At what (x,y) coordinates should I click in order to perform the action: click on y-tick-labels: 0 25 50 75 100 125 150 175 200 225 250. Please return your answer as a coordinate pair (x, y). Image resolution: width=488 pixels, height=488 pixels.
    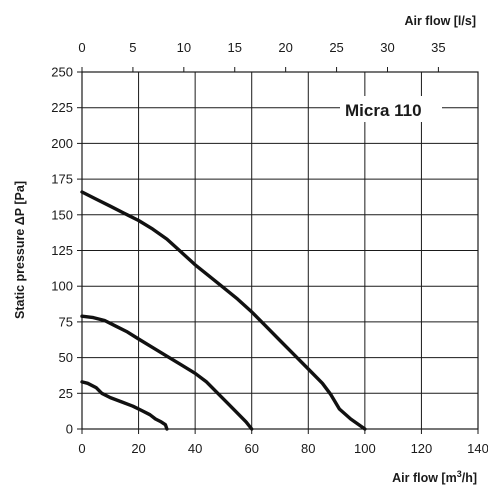
    Looking at the image, I should click on (62, 251).